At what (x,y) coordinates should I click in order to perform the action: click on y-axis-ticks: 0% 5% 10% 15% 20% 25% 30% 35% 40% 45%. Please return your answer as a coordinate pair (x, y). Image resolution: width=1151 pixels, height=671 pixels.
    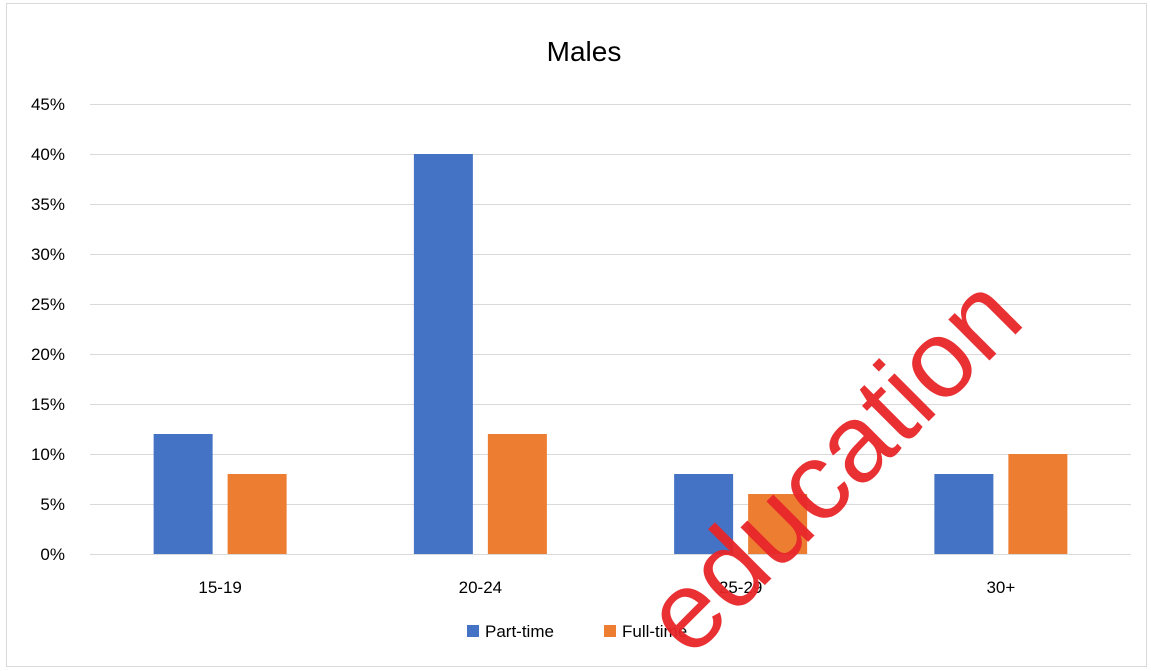
    Looking at the image, I should click on (48, 329).